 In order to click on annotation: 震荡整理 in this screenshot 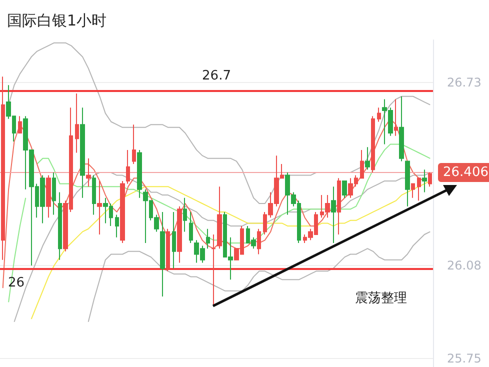, I will do `click(381, 298)`.